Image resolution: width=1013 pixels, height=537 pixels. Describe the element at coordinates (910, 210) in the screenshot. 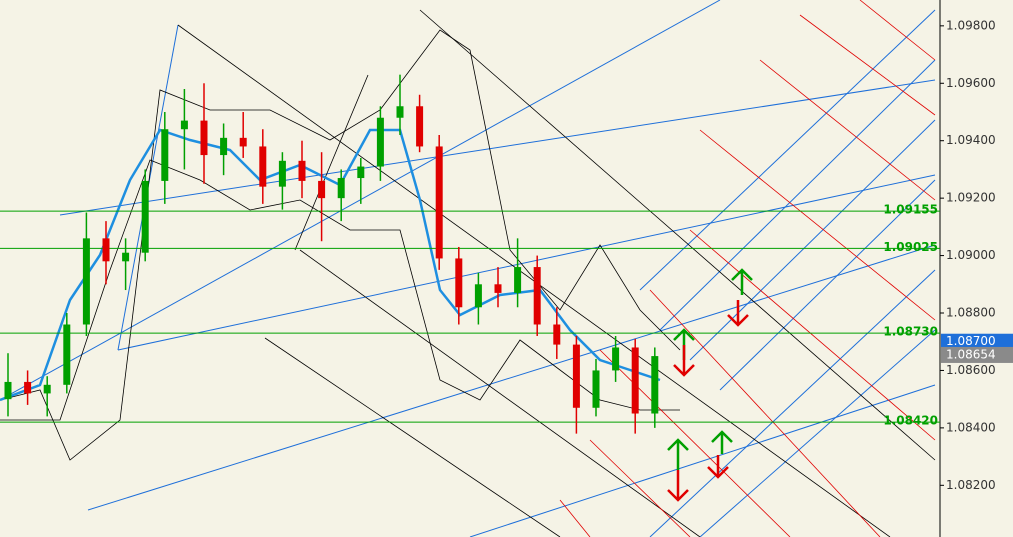

I see `level-label: 1.09155` at that location.